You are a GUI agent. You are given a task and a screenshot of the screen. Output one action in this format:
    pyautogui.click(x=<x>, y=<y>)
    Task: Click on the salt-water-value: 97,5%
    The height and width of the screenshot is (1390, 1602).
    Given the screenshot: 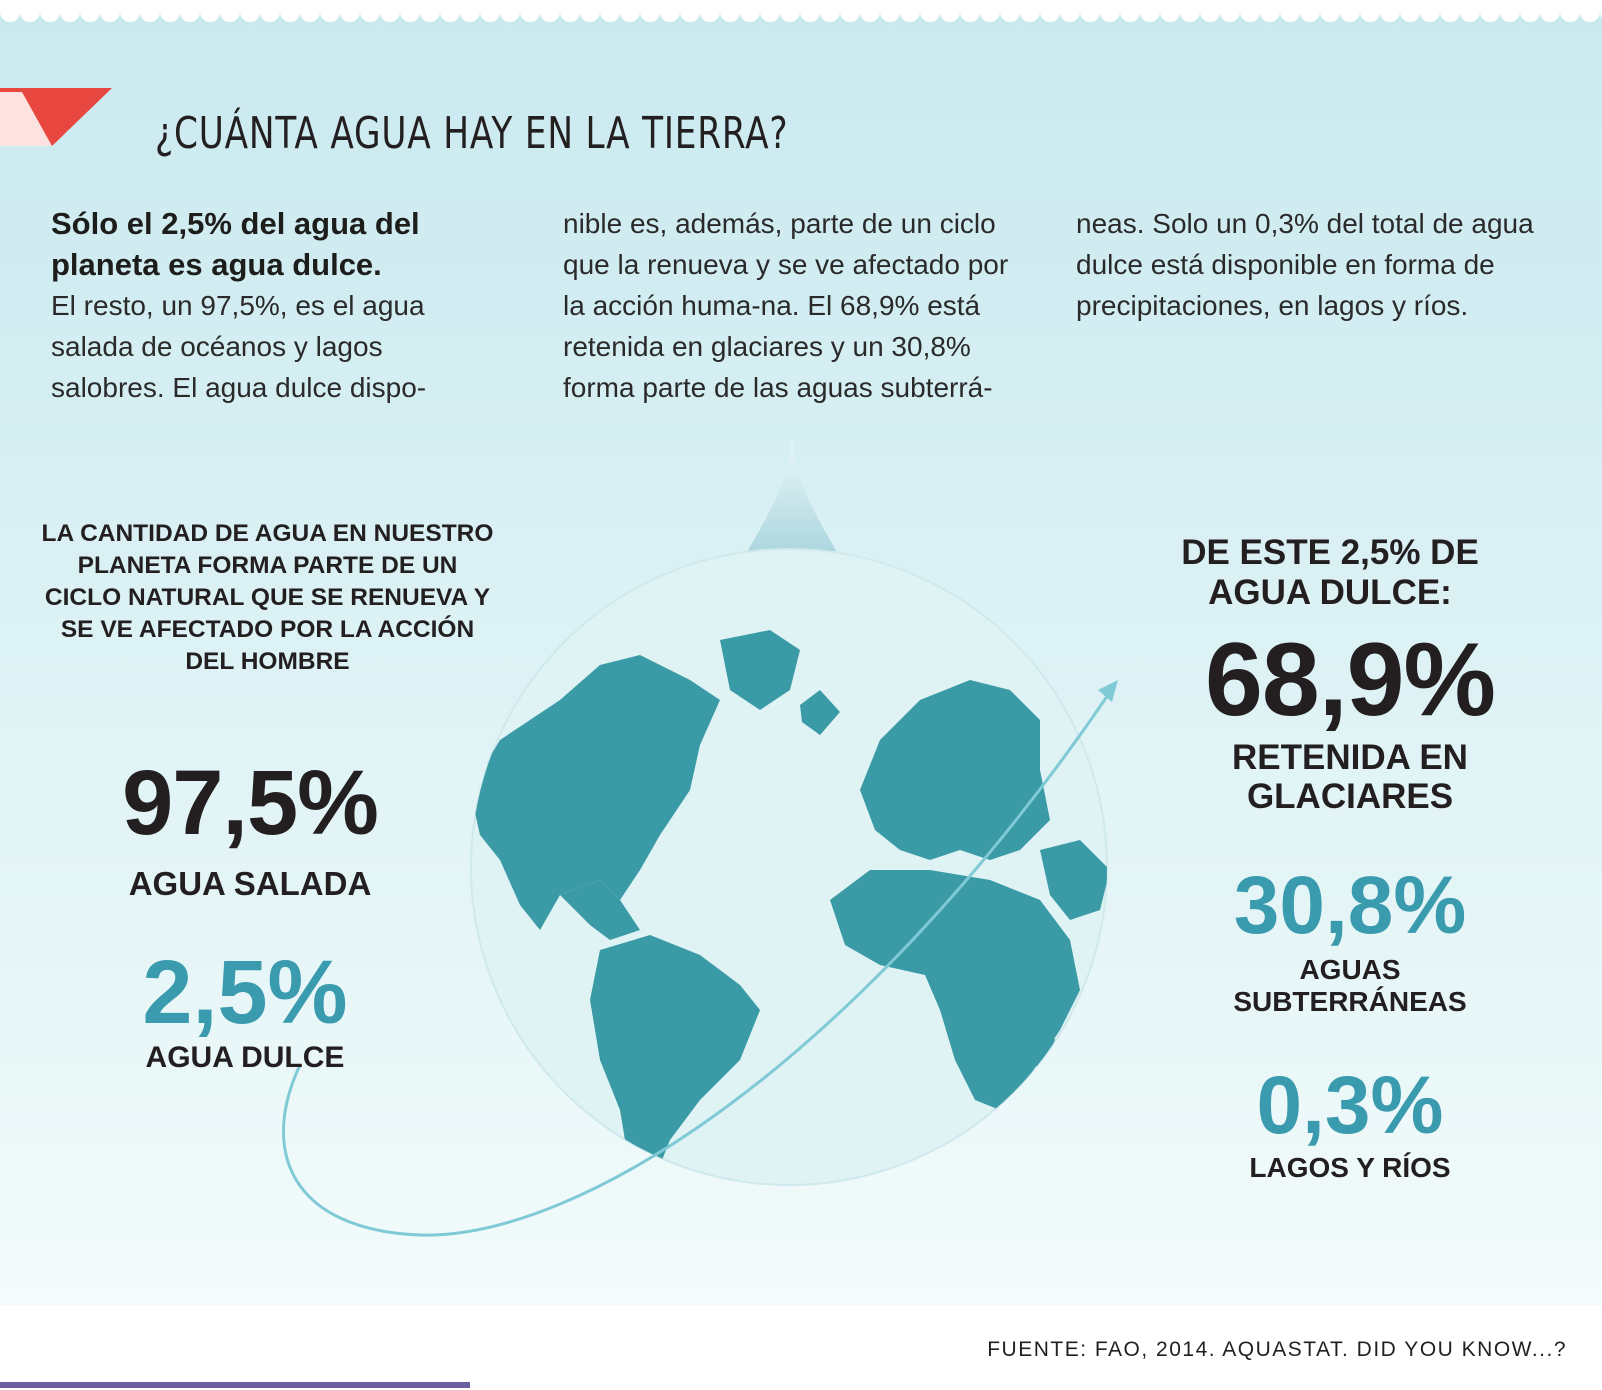 What is the action you would take?
    pyautogui.click(x=250, y=803)
    